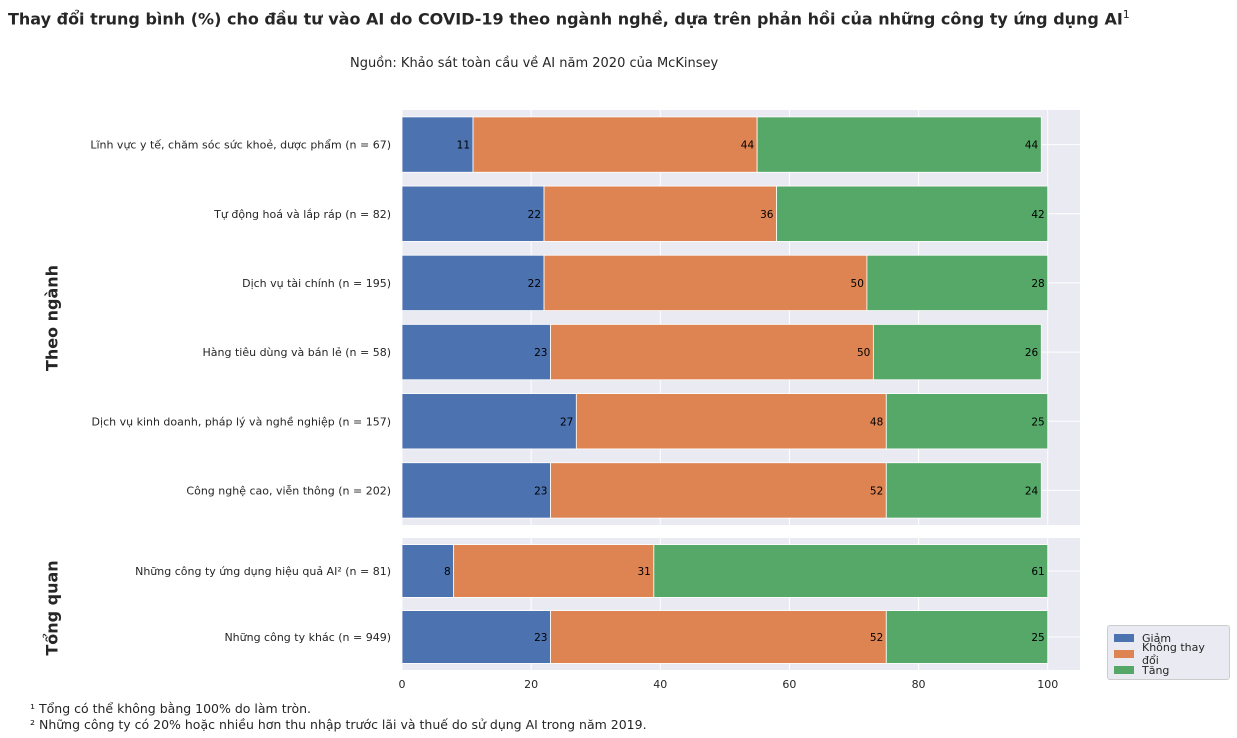 Image resolution: width=1237 pixels, height=738 pixels. Describe the element at coordinates (1032, 491) in the screenshot. I see `data-label: 24` at that location.